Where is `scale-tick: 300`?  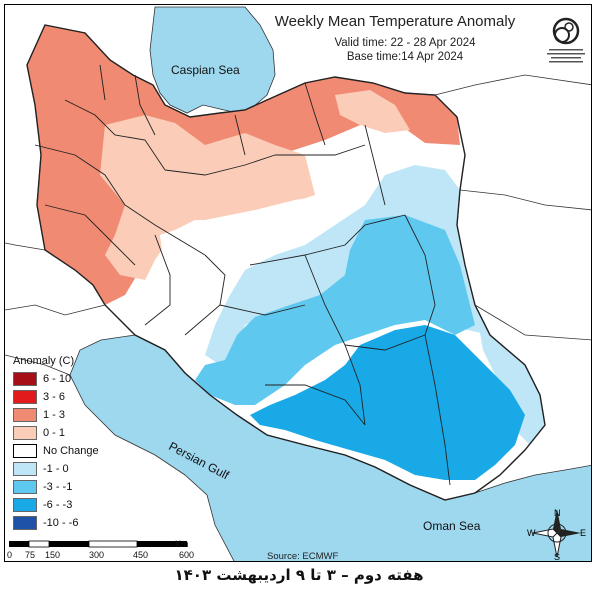
scale-tick: 300 is located at coordinates (96, 555).